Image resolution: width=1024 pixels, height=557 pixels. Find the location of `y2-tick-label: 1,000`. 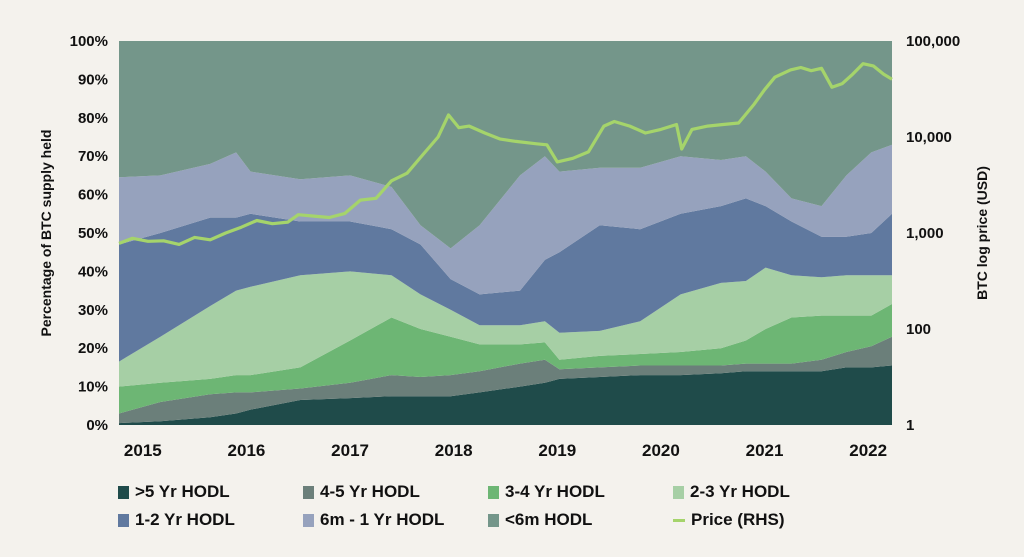

y2-tick-label: 1,000 is located at coordinates (925, 233).